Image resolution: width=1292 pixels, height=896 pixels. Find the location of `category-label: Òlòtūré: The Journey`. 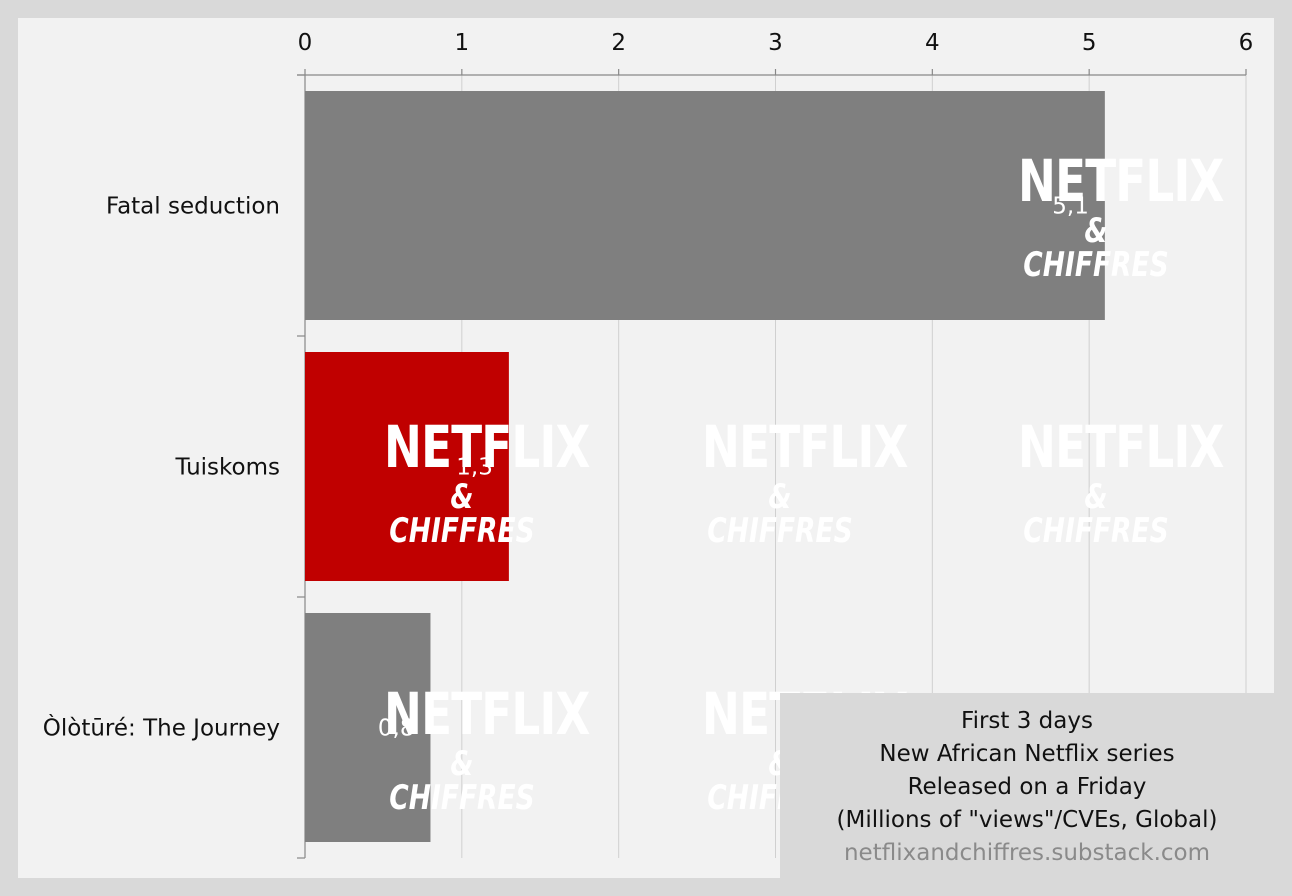

category-label: Òlòtūré: The Journey is located at coordinates (161, 728).